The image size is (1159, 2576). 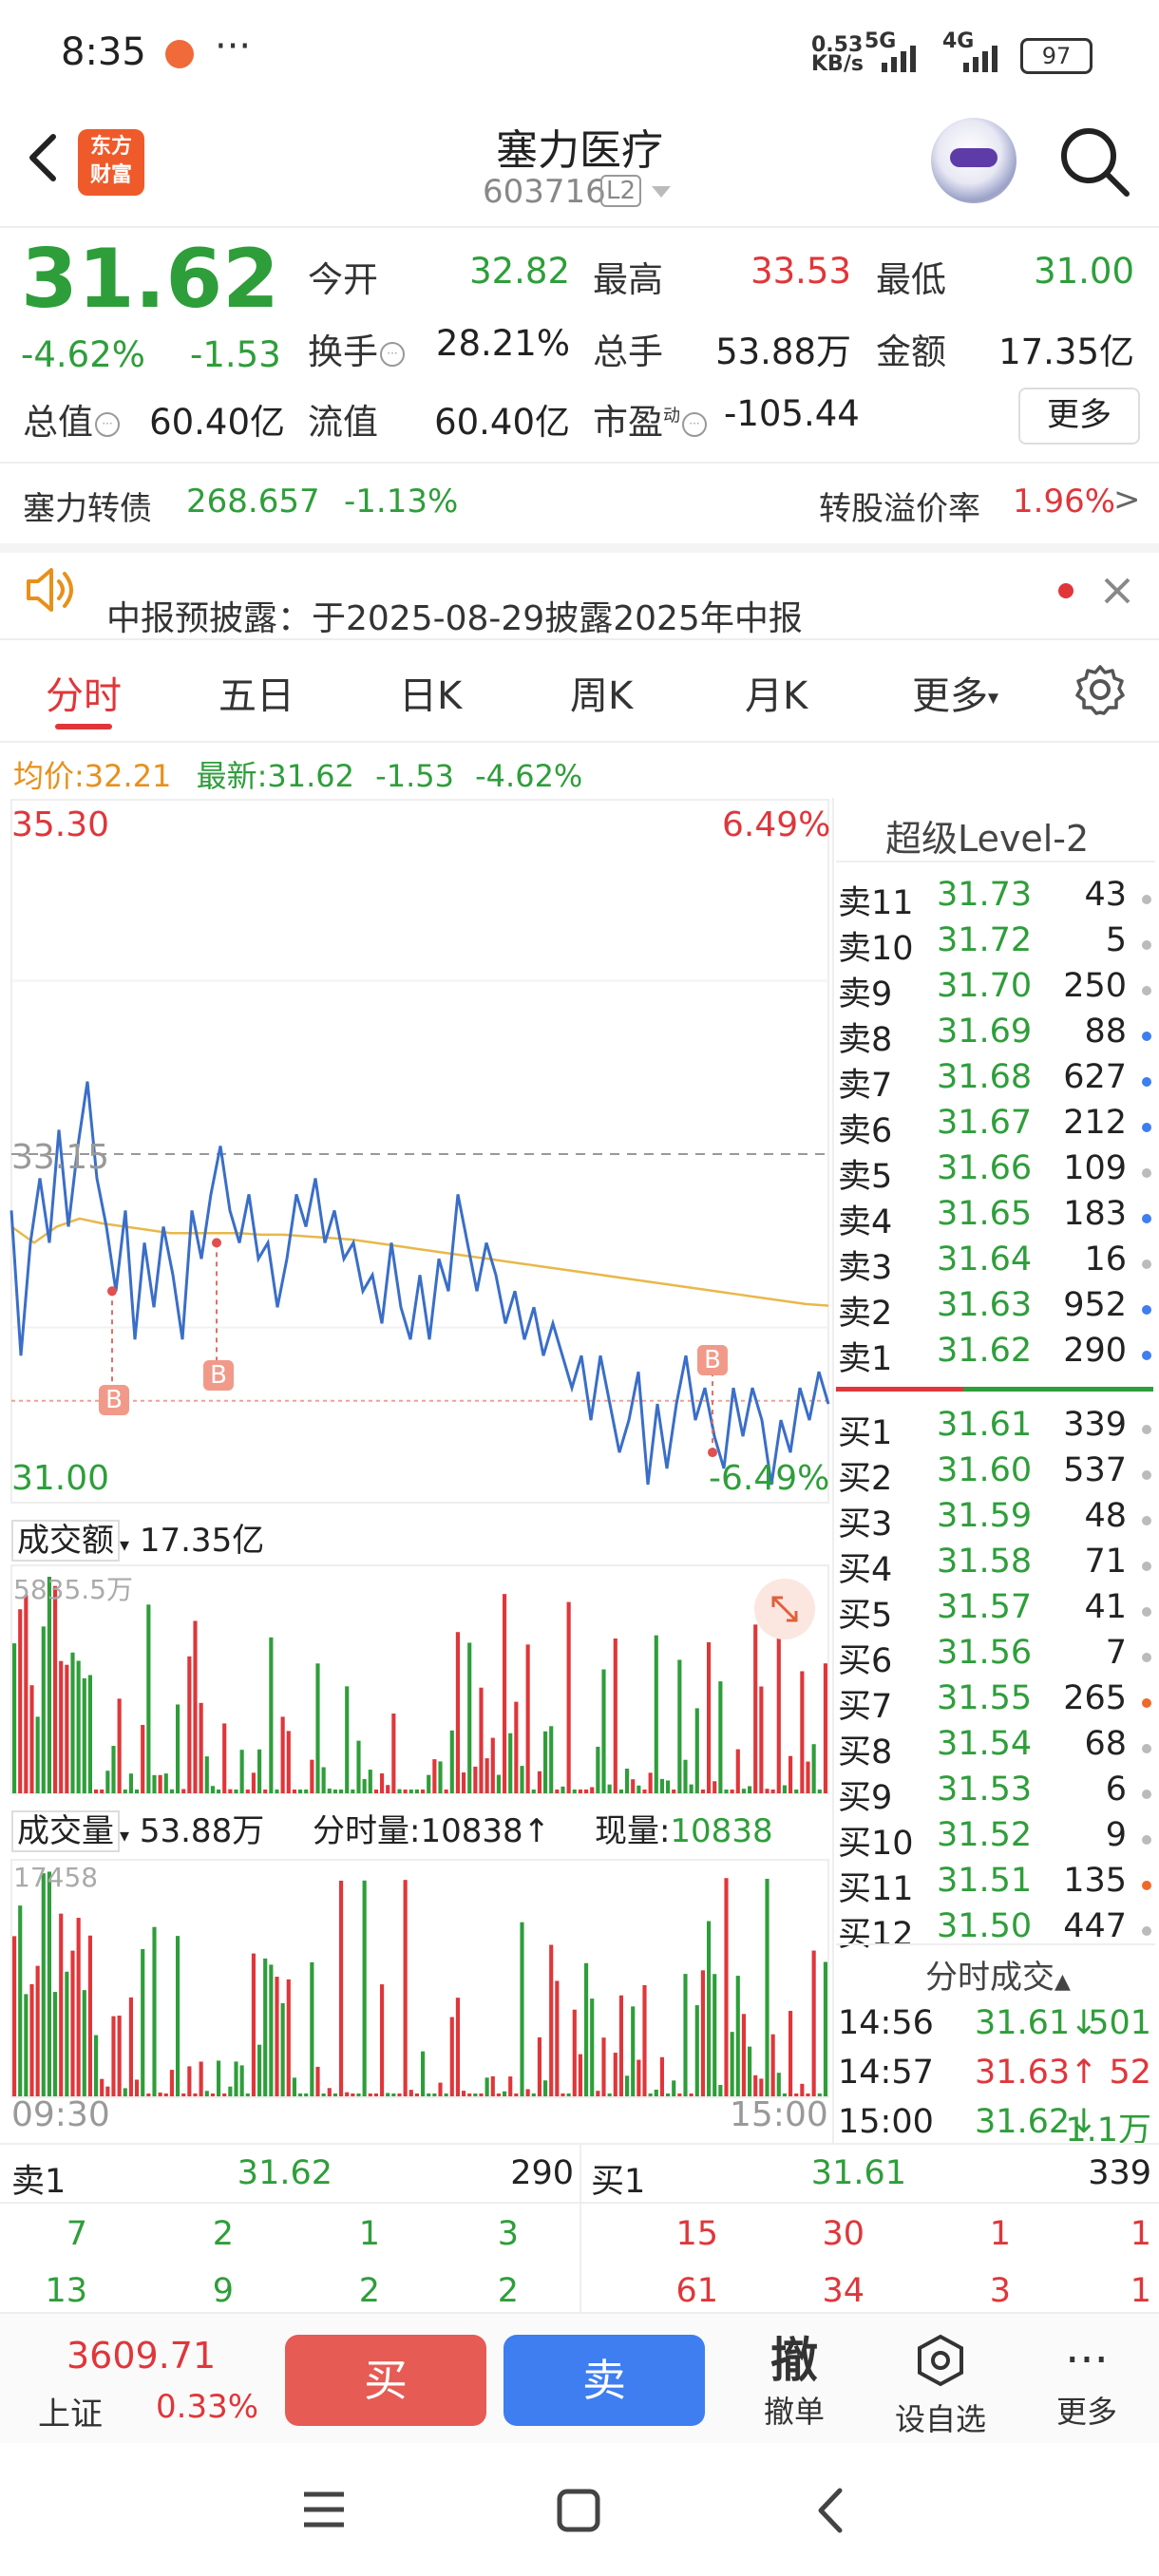 I want to click on bid-row: 买12 31.50 447, so click(x=995, y=1930).